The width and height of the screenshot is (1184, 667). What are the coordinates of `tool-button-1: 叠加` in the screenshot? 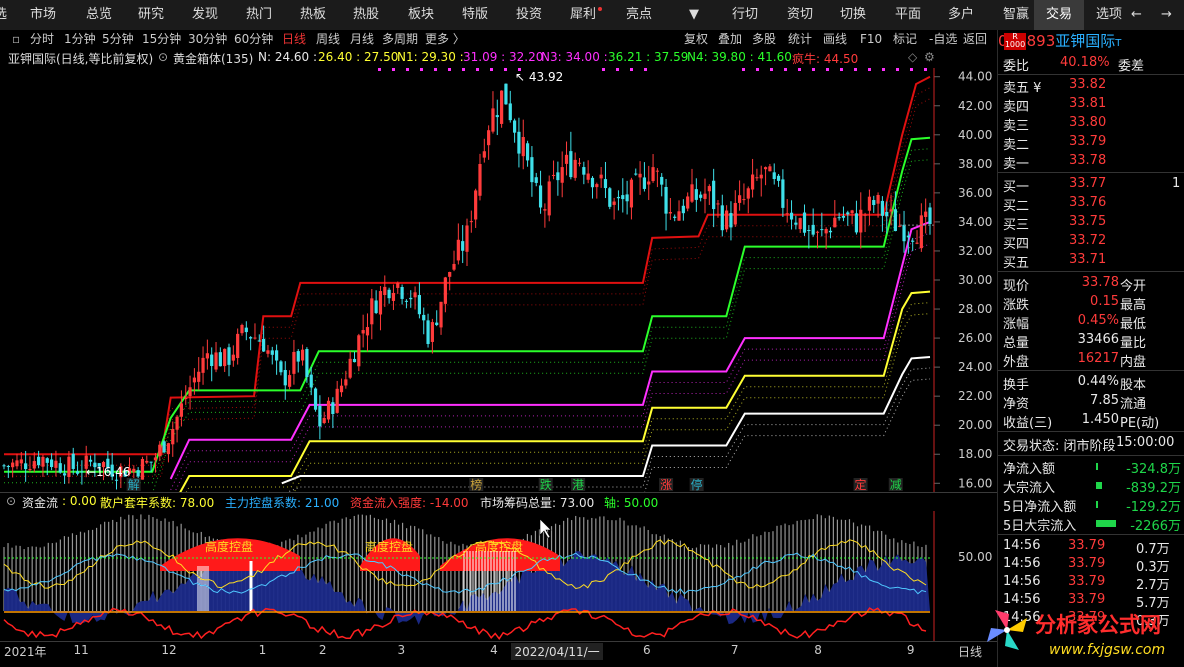 It's located at (730, 39).